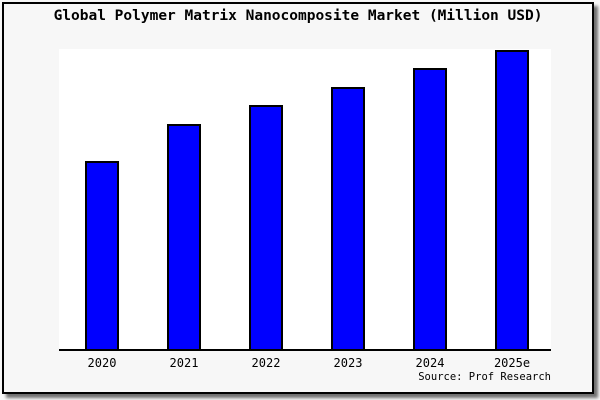 Image resolution: width=600 pixels, height=400 pixels. What do you see at coordinates (266, 363) in the screenshot?
I see `x-tick-label-2022: 2022` at bounding box center [266, 363].